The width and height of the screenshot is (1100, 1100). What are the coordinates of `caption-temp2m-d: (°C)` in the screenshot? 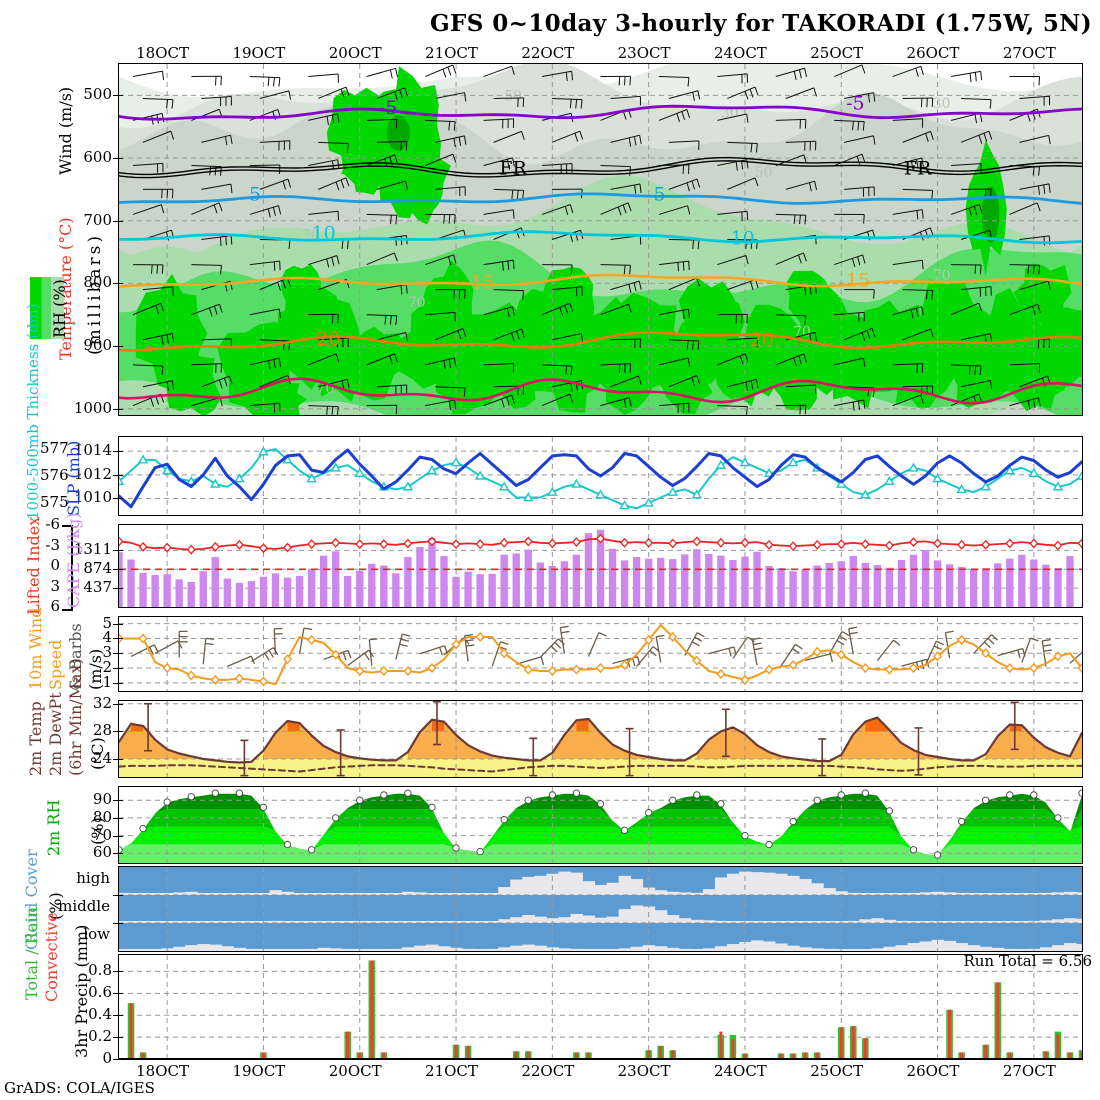 It's located at (97, 753).